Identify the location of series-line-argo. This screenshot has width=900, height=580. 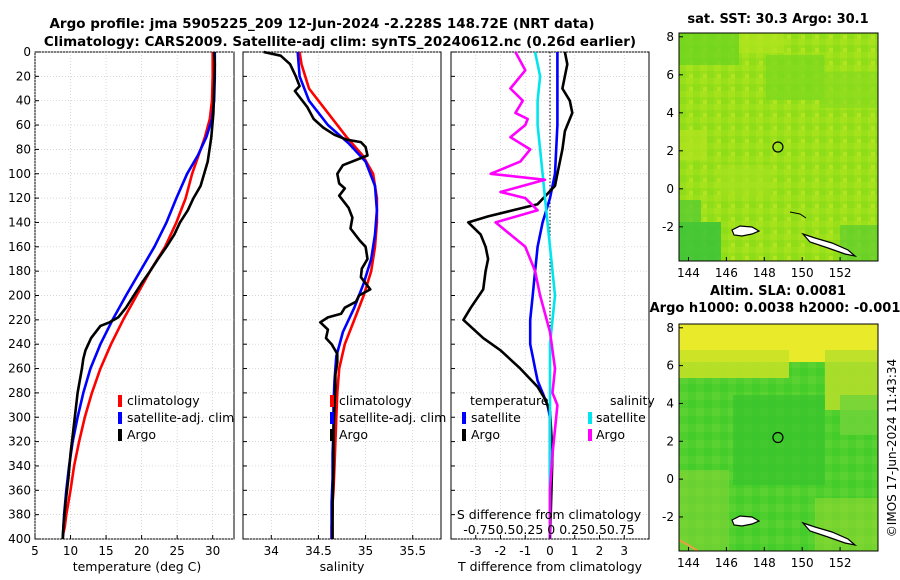
(139, 295).